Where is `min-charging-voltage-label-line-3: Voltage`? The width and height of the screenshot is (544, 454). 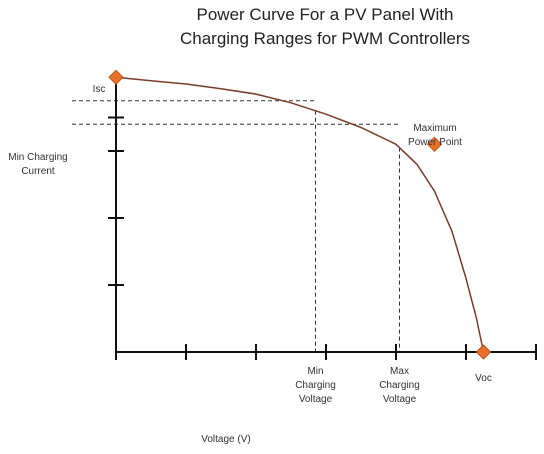 min-charging-voltage-label-line-3: Voltage is located at coordinates (316, 399).